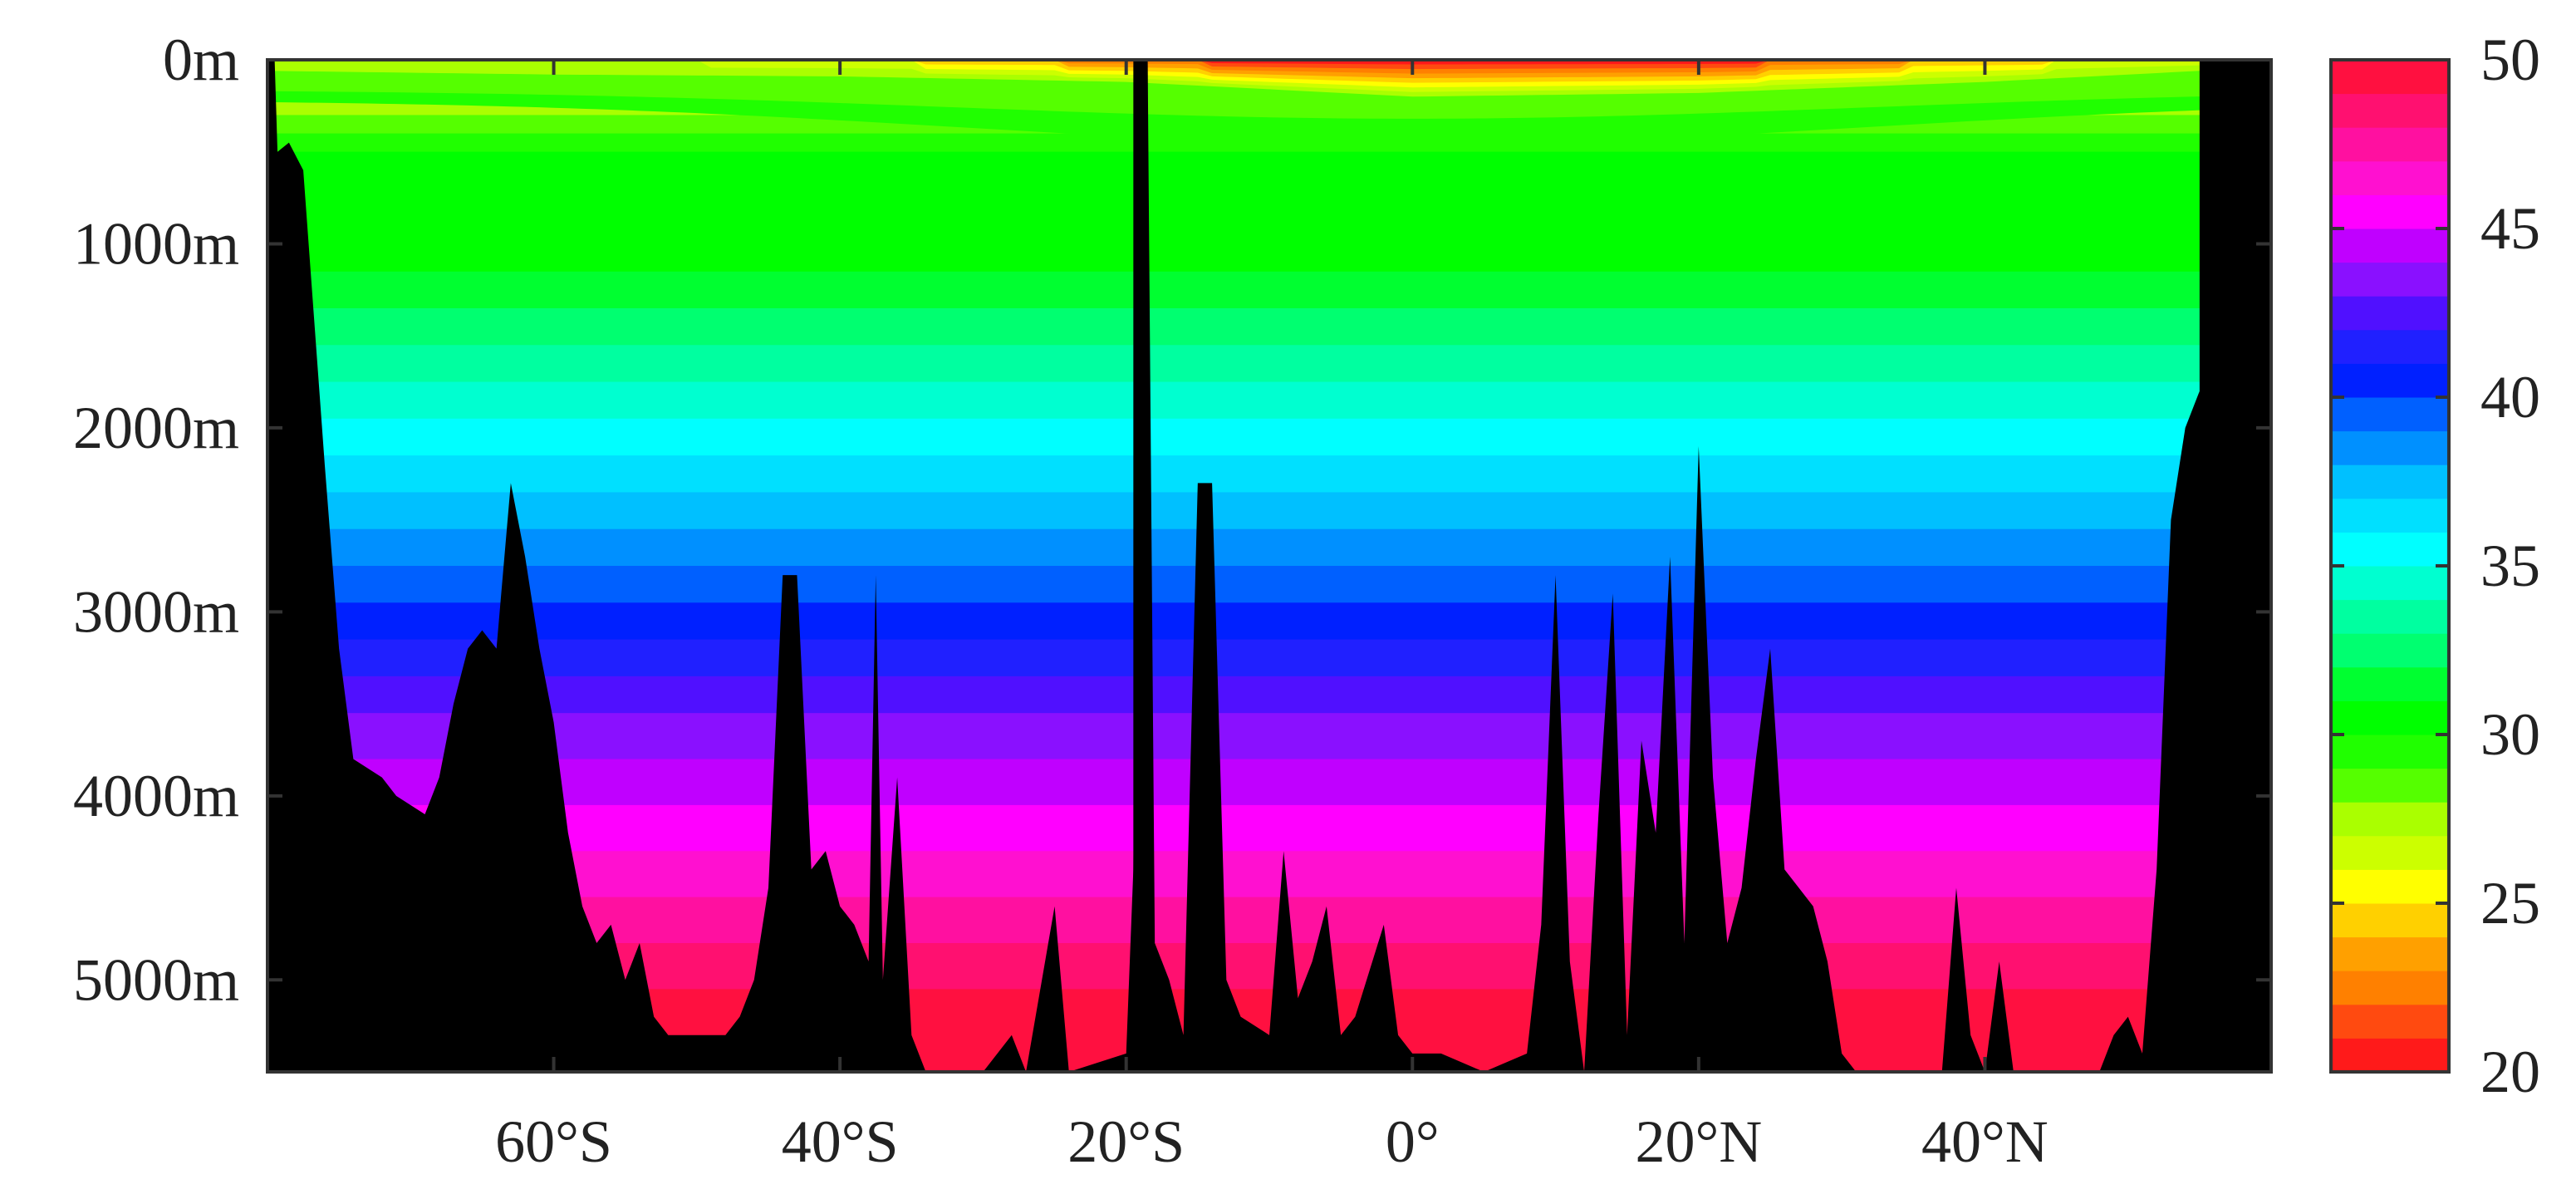 This screenshot has height=1204, width=2576. What do you see at coordinates (201, 60) in the screenshot?
I see `y-tick-label: 0m` at bounding box center [201, 60].